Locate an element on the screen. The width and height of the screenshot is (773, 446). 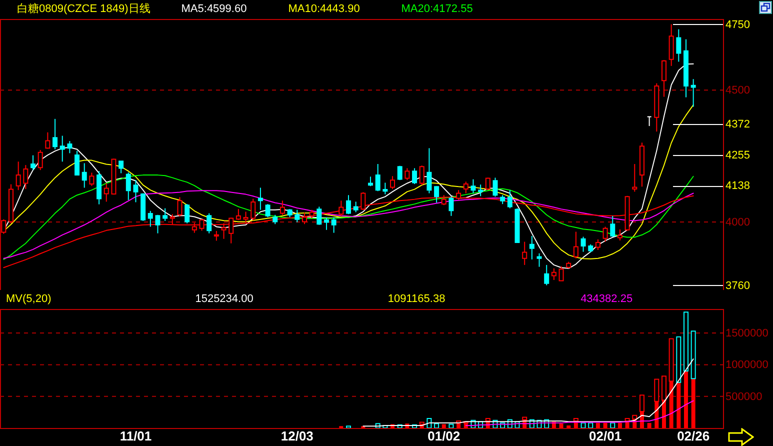
y-tick-label: 3760 is located at coordinates (738, 286).